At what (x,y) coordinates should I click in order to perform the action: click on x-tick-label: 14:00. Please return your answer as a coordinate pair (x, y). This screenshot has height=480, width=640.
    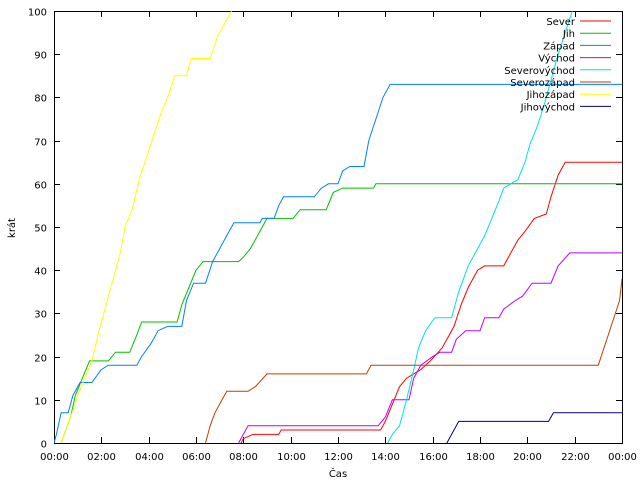
    Looking at the image, I should click on (385, 457).